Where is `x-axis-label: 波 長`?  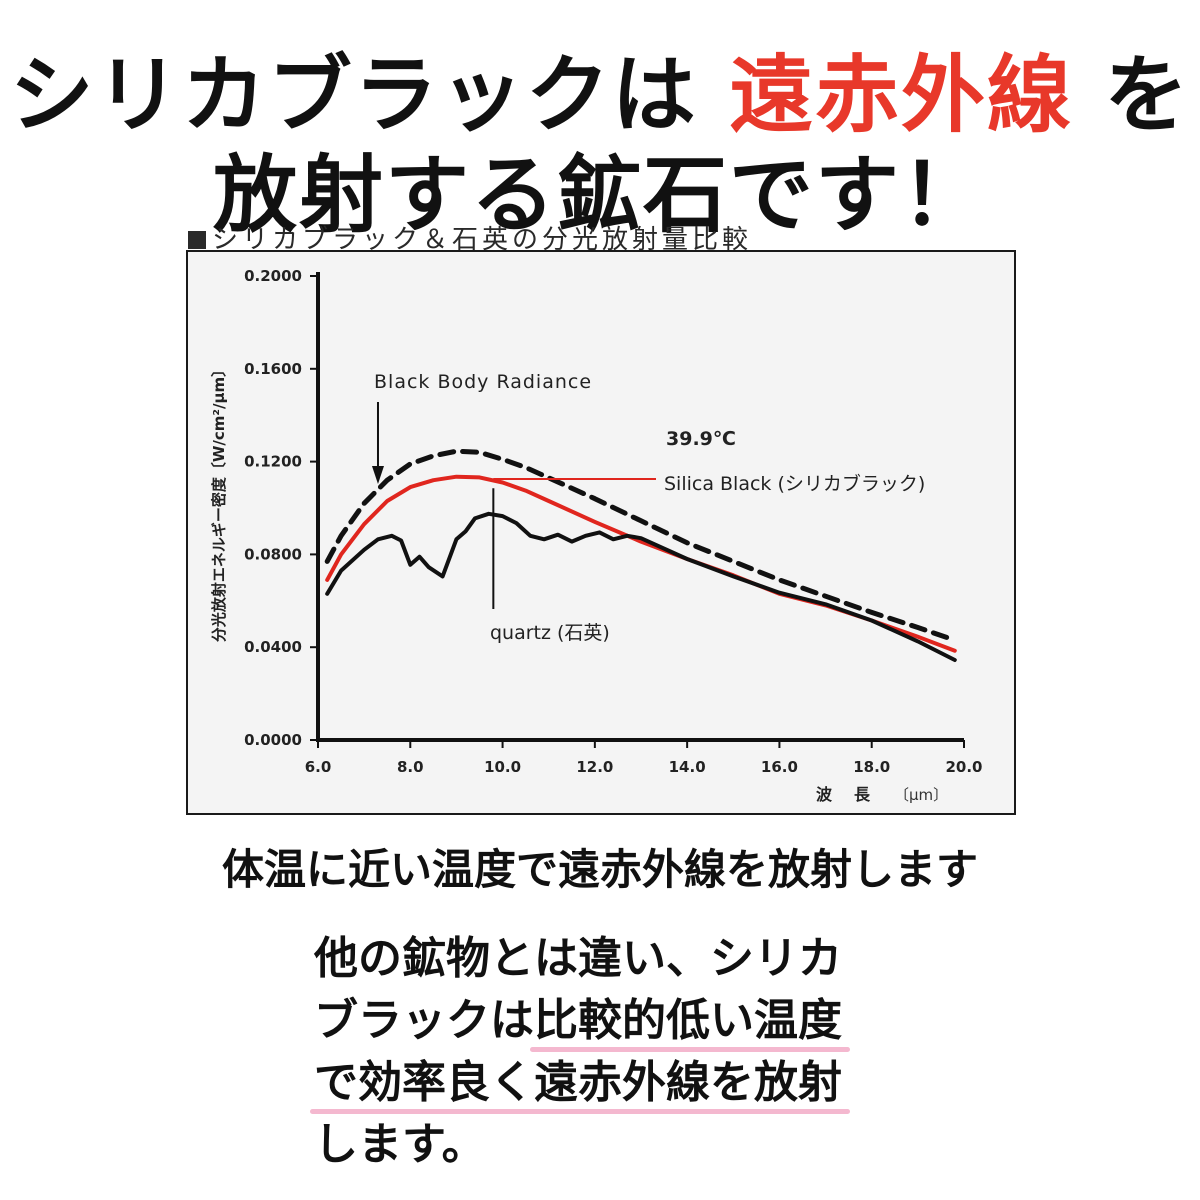
x-axis-label: 波 長 is located at coordinates (844, 794).